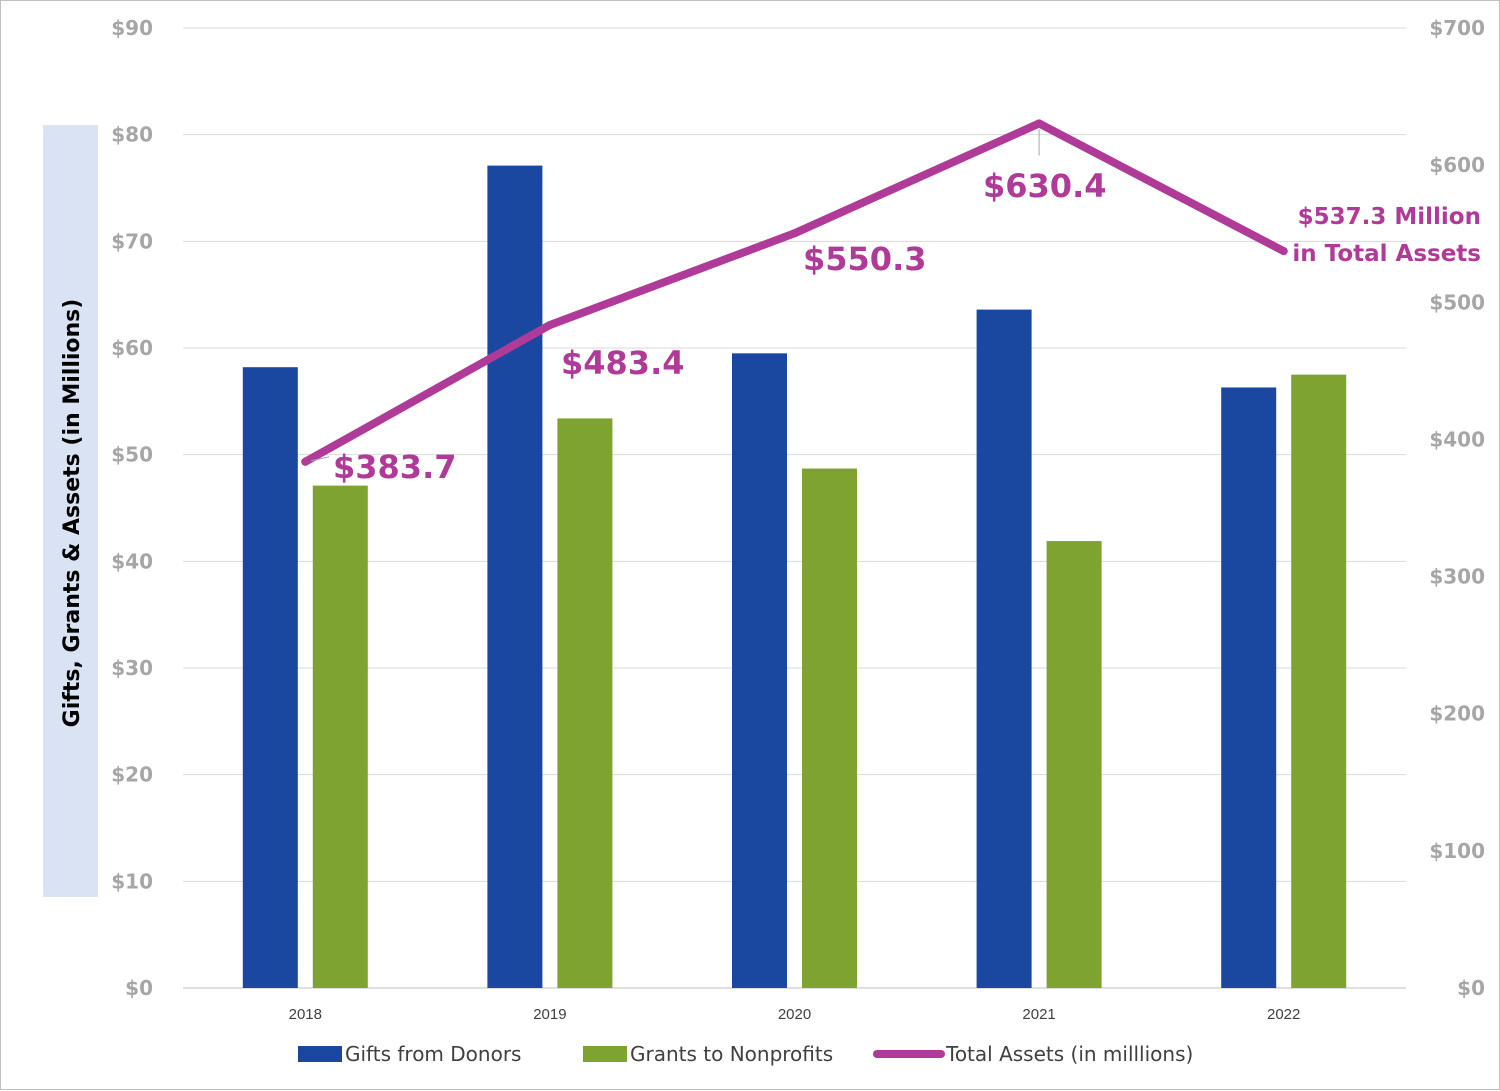 This screenshot has width=1500, height=1091. I want to click on legend-label: Gifts from Donors, so click(433, 1054).